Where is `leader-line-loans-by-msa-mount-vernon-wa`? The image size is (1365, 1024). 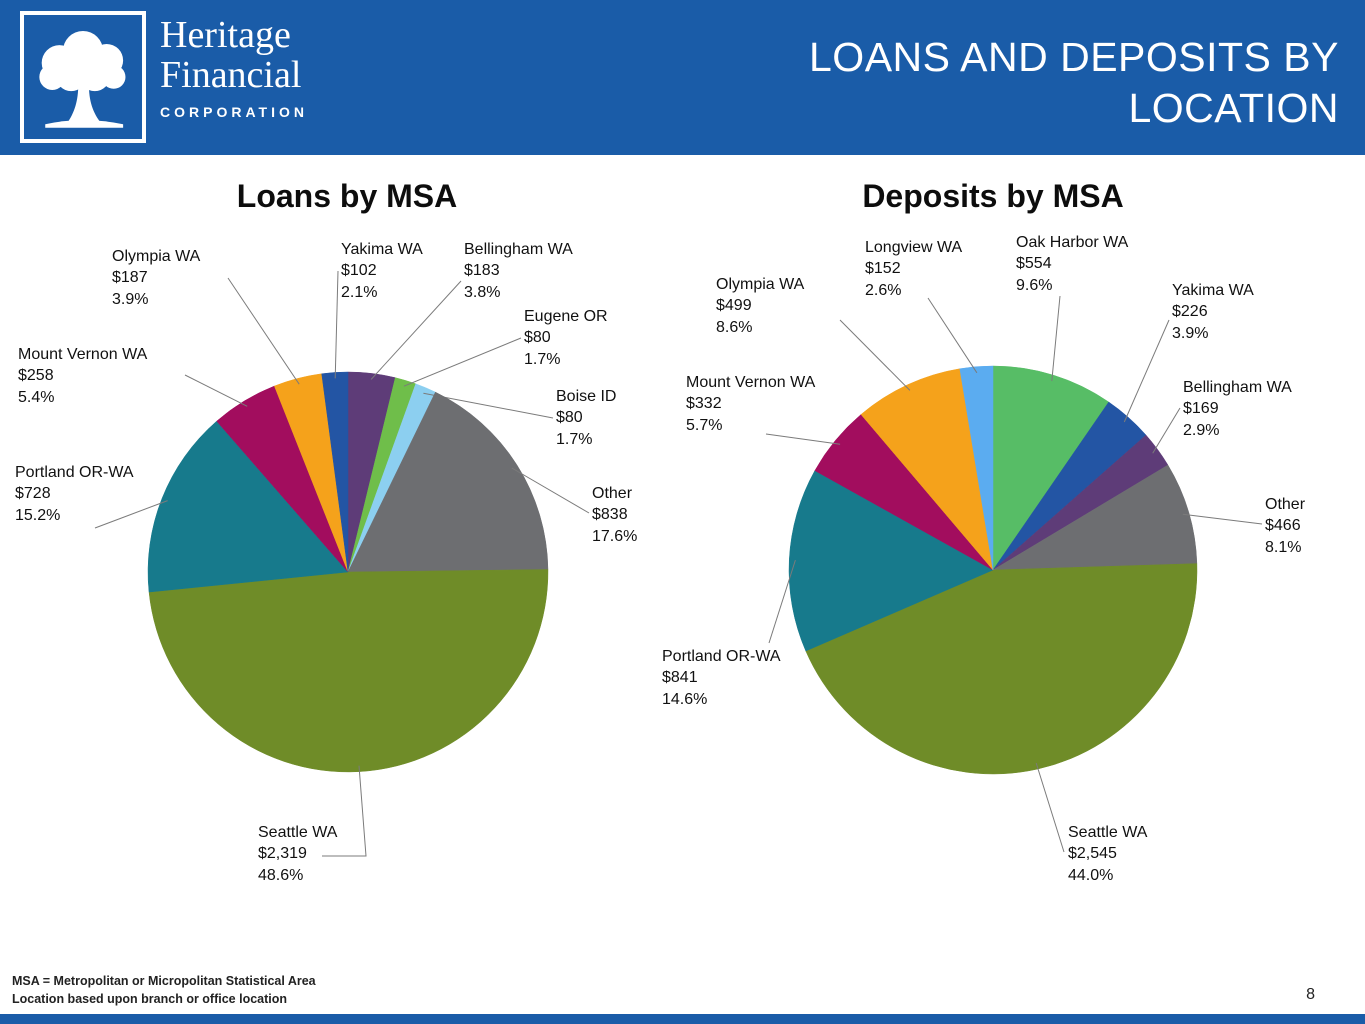 leader-line-loans-by-msa-mount-vernon-wa is located at coordinates (216, 390).